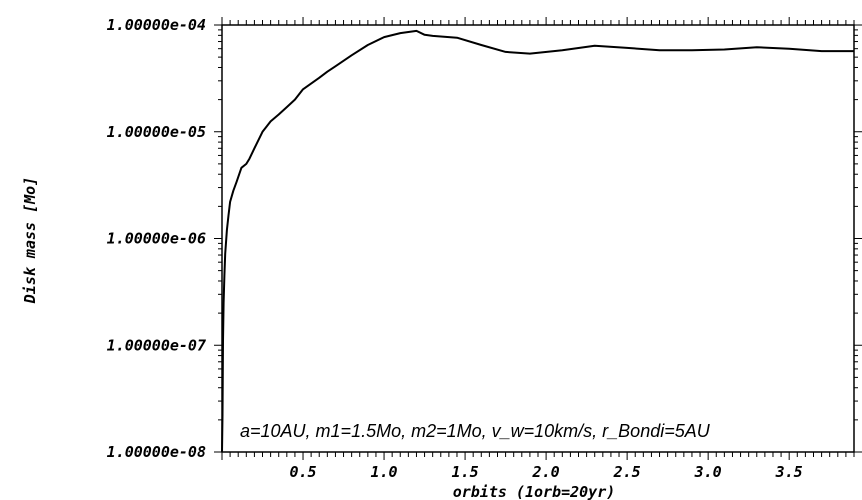 This screenshot has width=862, height=500. I want to click on y-tick-label: 1.00000e-06, so click(156, 239).